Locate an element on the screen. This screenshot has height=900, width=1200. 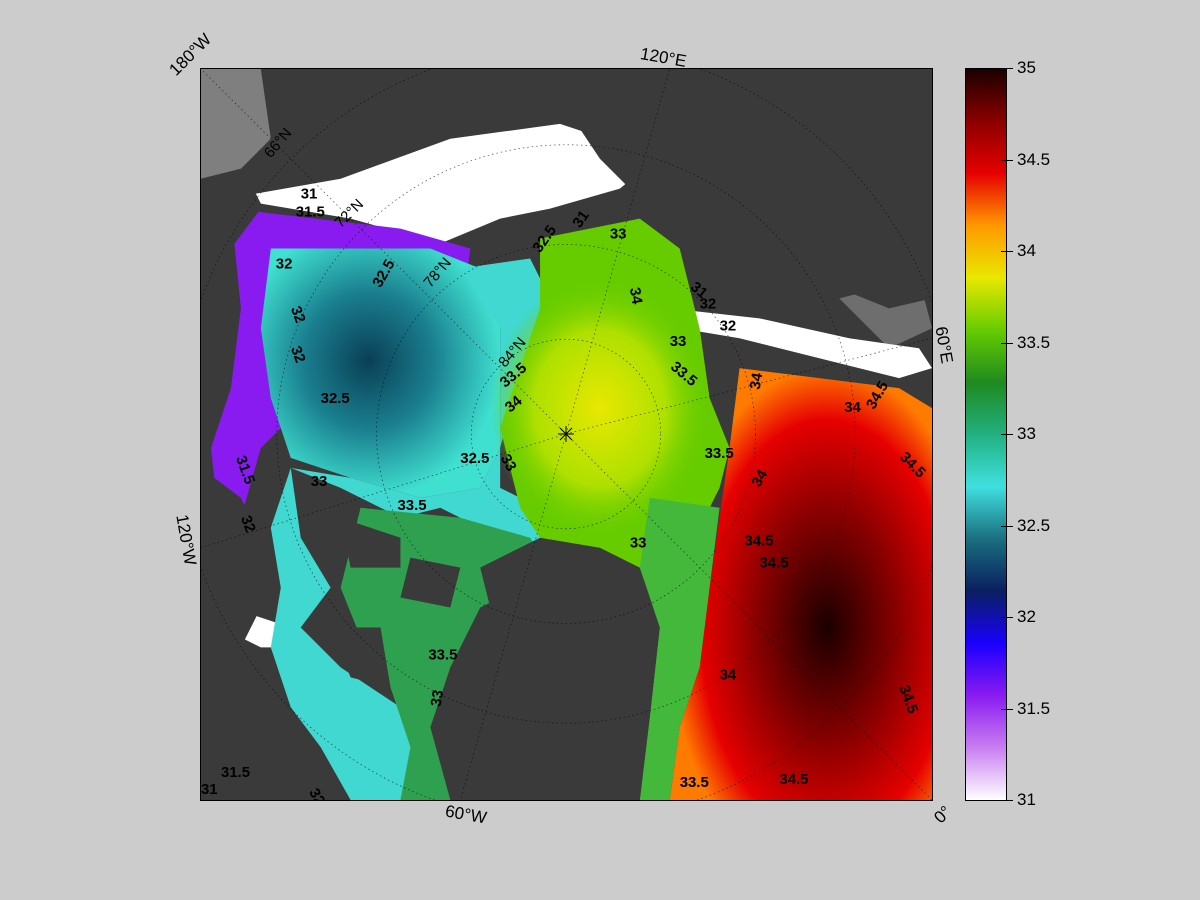
salinity-field-yellow is located at coordinates (600, 408).